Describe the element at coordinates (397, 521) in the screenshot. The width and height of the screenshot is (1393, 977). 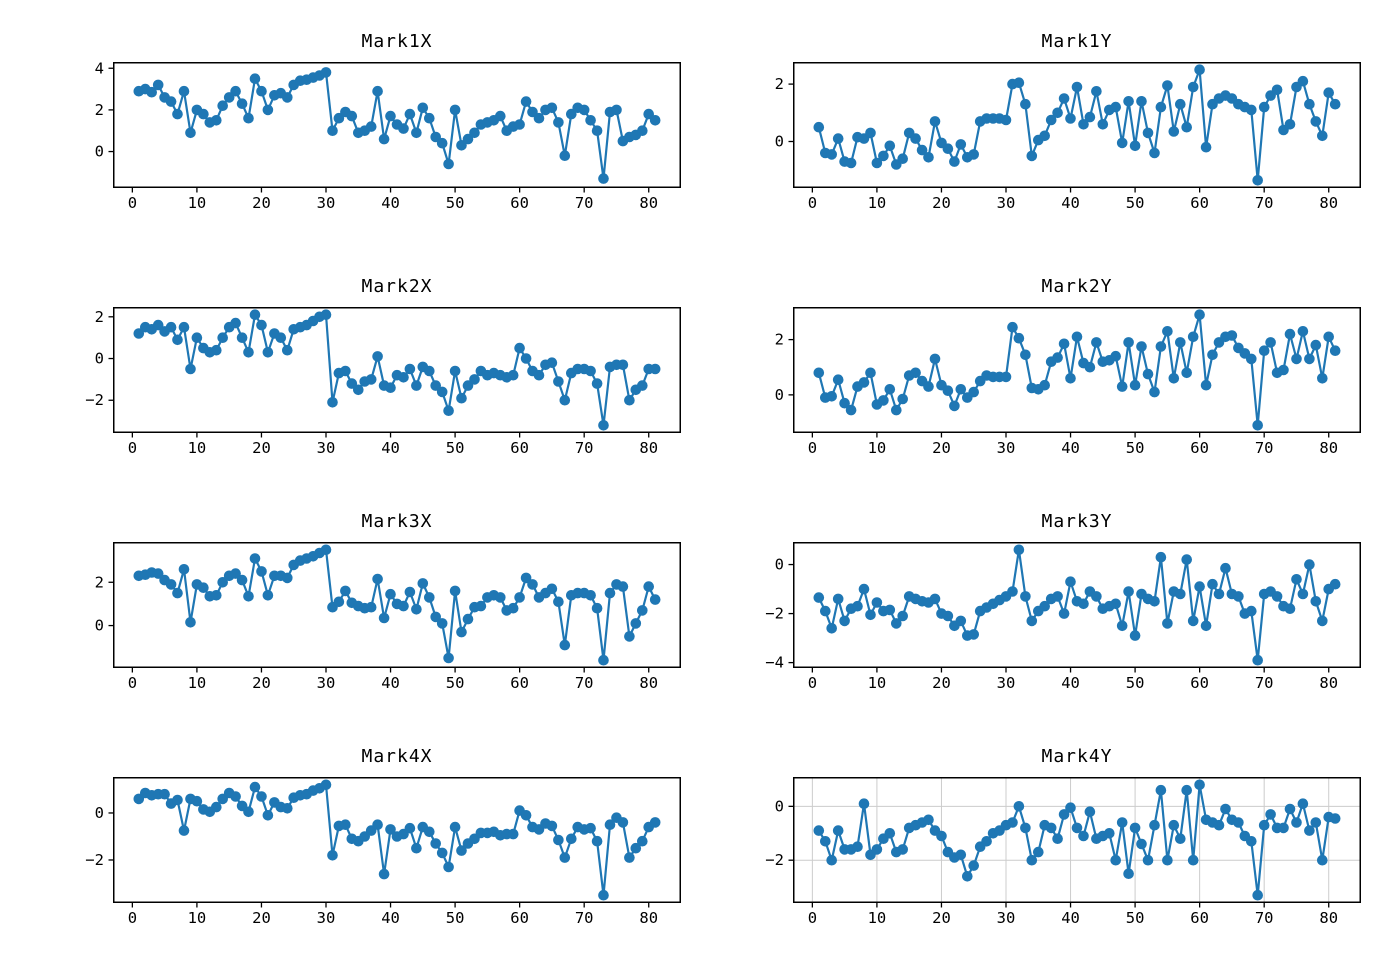
I see `chart-title: Mark3X` at that location.